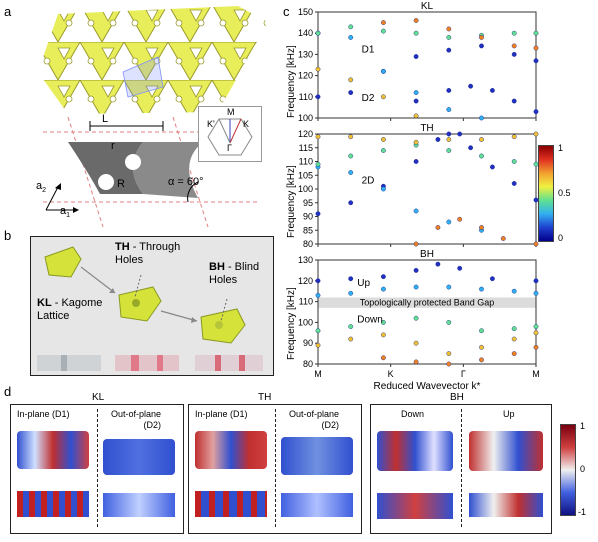 This screenshot has width=598, height=542. I want to click on y-tick-label: 105, so click(305, 175).